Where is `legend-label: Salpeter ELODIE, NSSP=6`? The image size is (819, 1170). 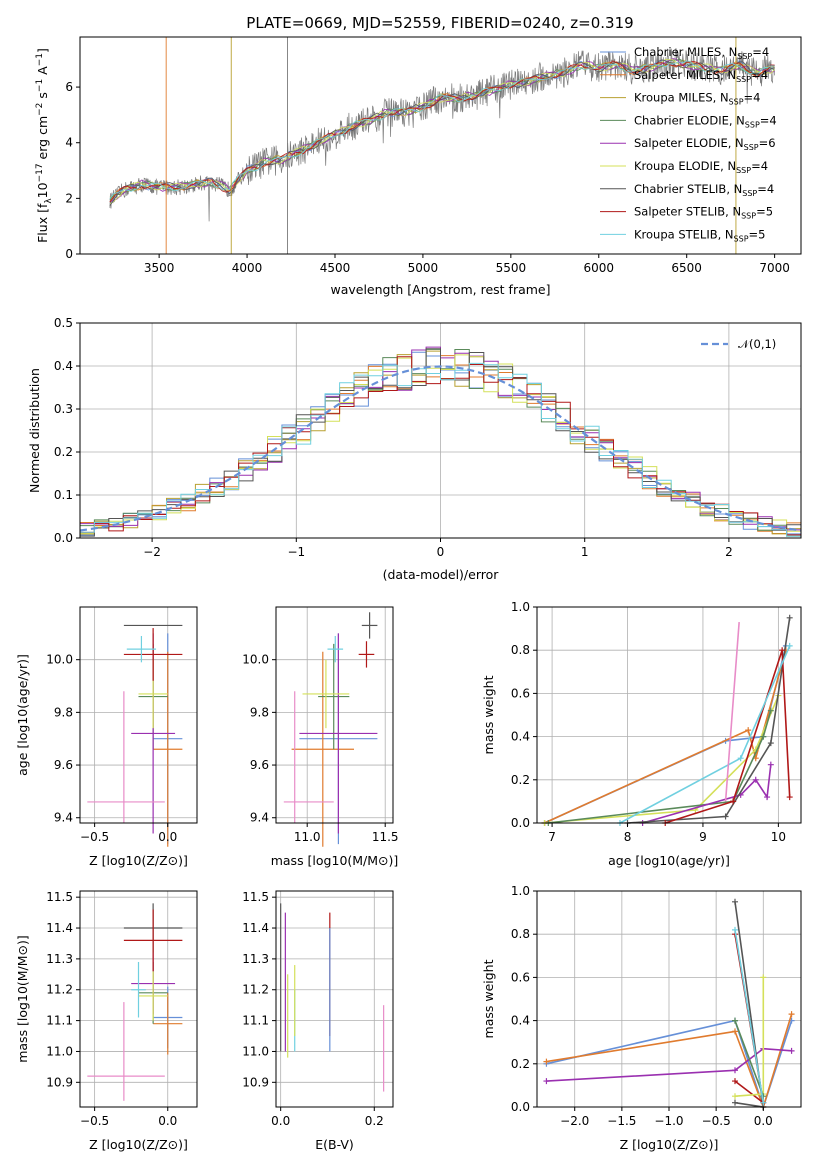 legend-label: Salpeter ELODIE, NSSP=6 is located at coordinates (705, 144).